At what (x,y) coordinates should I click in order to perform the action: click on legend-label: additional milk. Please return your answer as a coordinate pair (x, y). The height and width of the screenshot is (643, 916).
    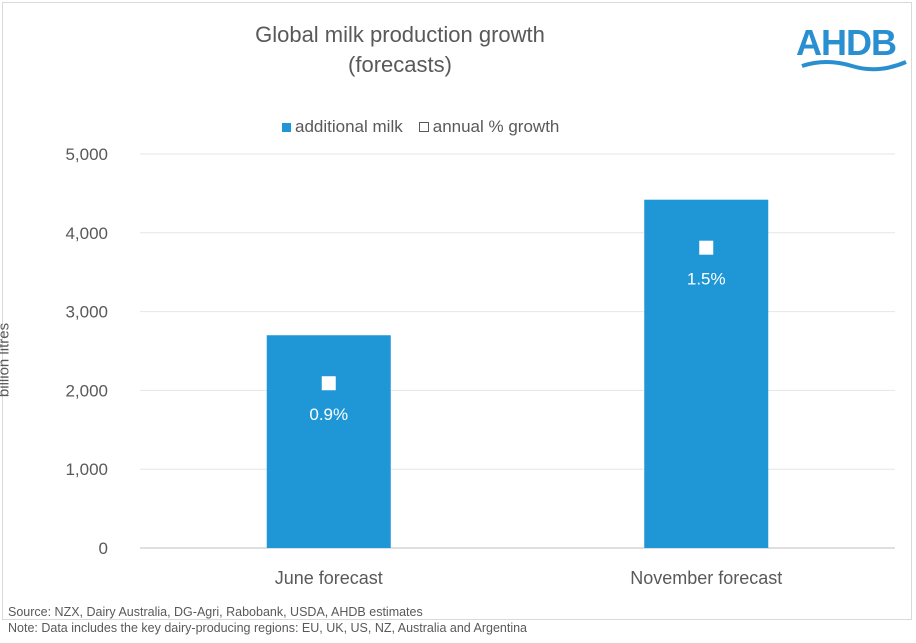
    Looking at the image, I should click on (349, 126).